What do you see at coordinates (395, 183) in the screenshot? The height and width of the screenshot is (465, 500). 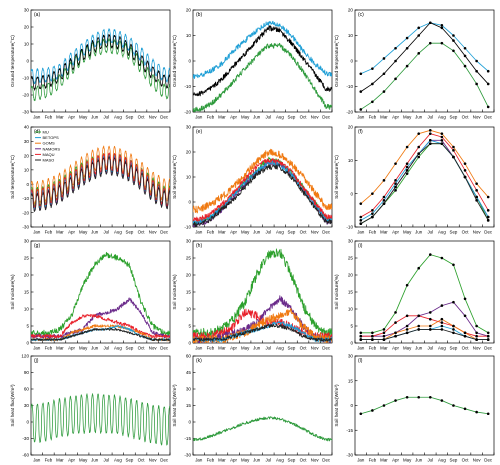 I see `data-point-BETOPS` at bounding box center [395, 183].